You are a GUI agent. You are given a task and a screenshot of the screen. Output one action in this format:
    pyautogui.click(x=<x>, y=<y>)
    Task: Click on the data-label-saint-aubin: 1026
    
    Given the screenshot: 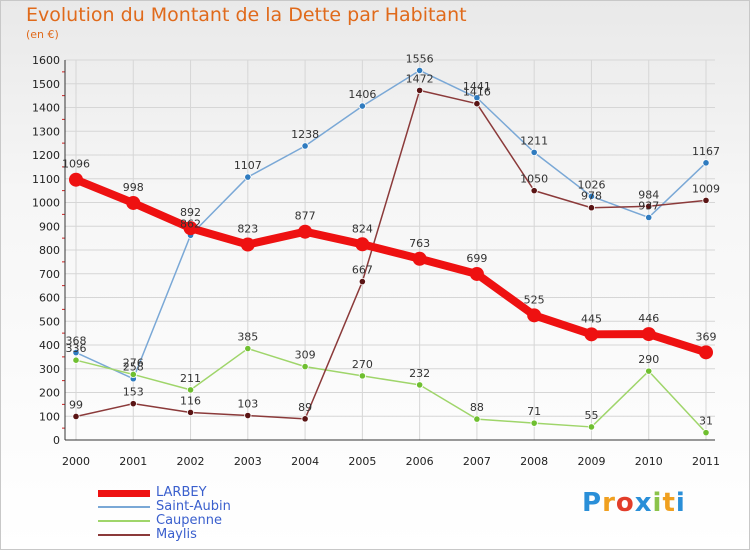 What is the action you would take?
    pyautogui.click(x=591, y=184)
    